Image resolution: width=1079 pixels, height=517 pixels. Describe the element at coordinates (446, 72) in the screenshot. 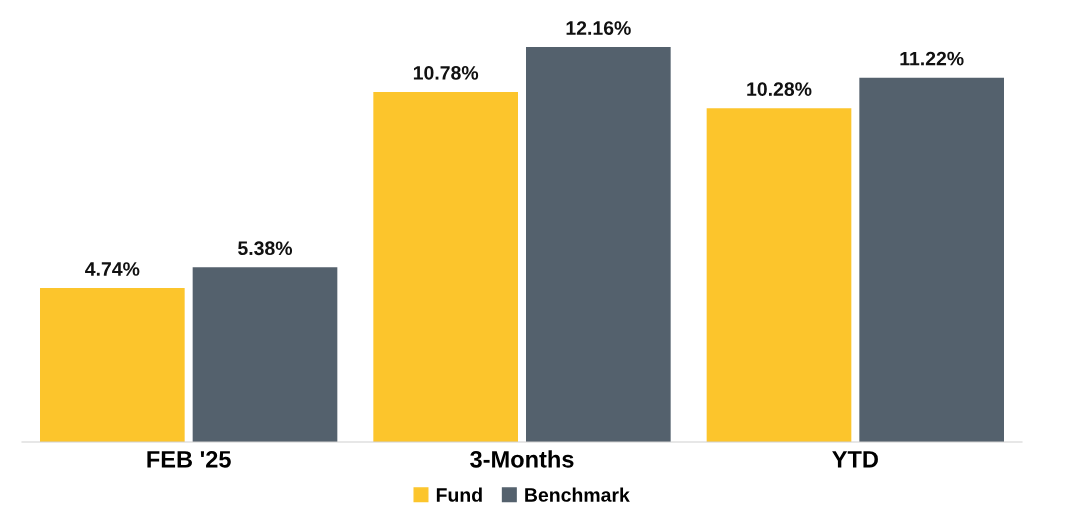

I see `data-label: 10.78%` at that location.